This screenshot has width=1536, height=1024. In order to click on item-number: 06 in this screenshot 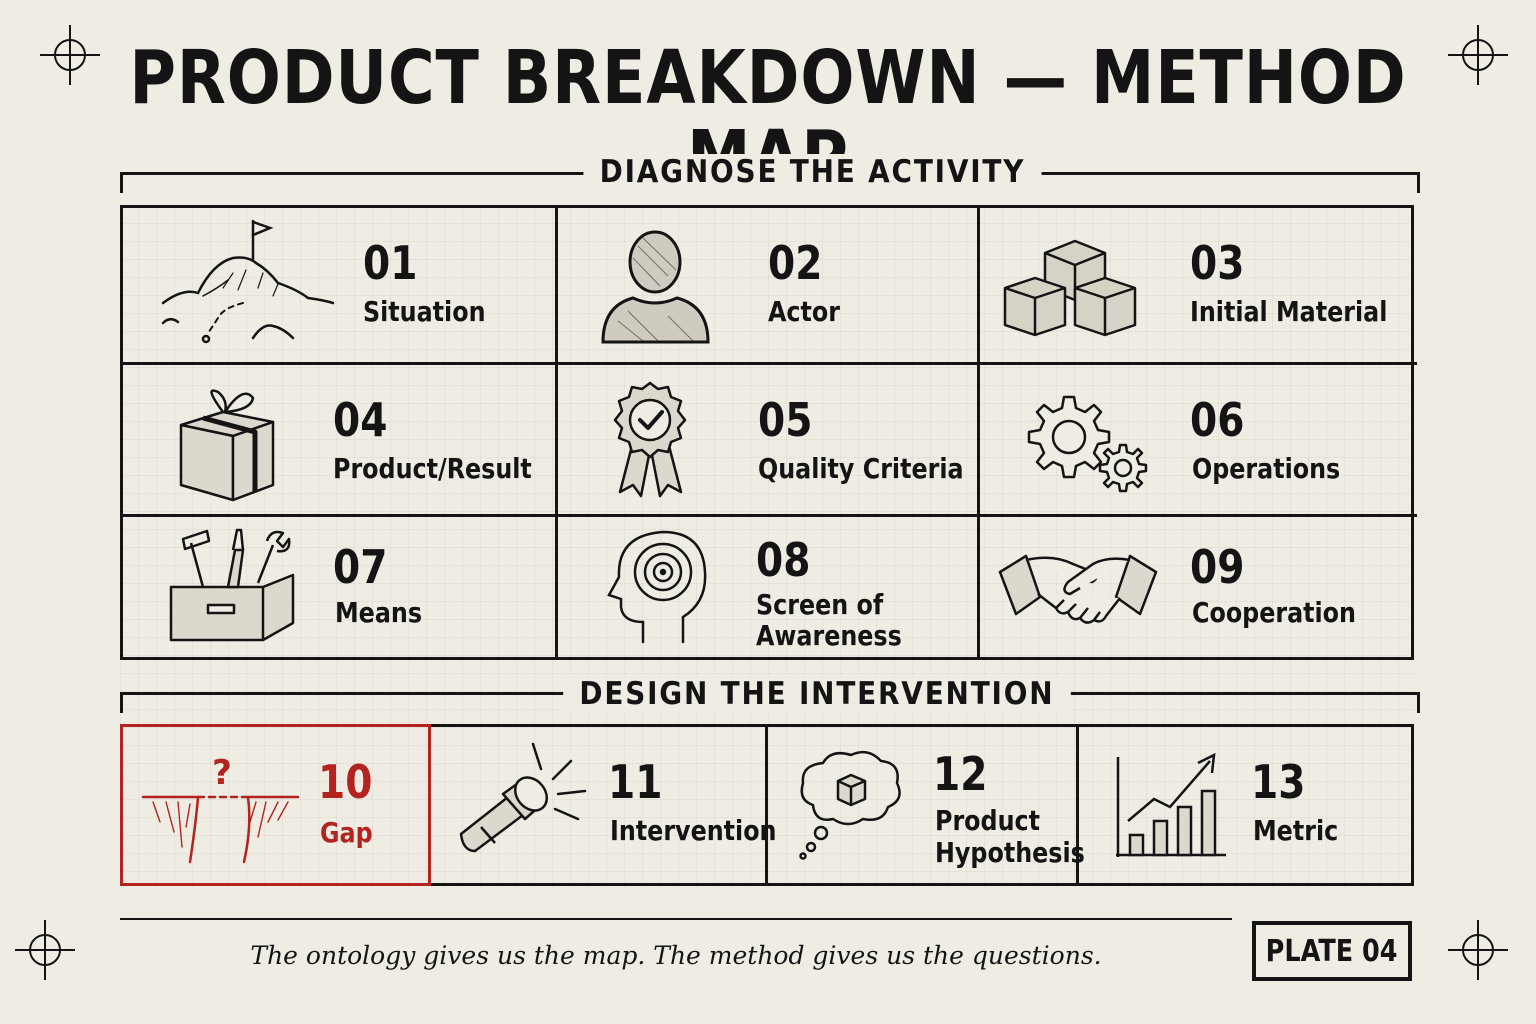, I will do `click(1217, 420)`.